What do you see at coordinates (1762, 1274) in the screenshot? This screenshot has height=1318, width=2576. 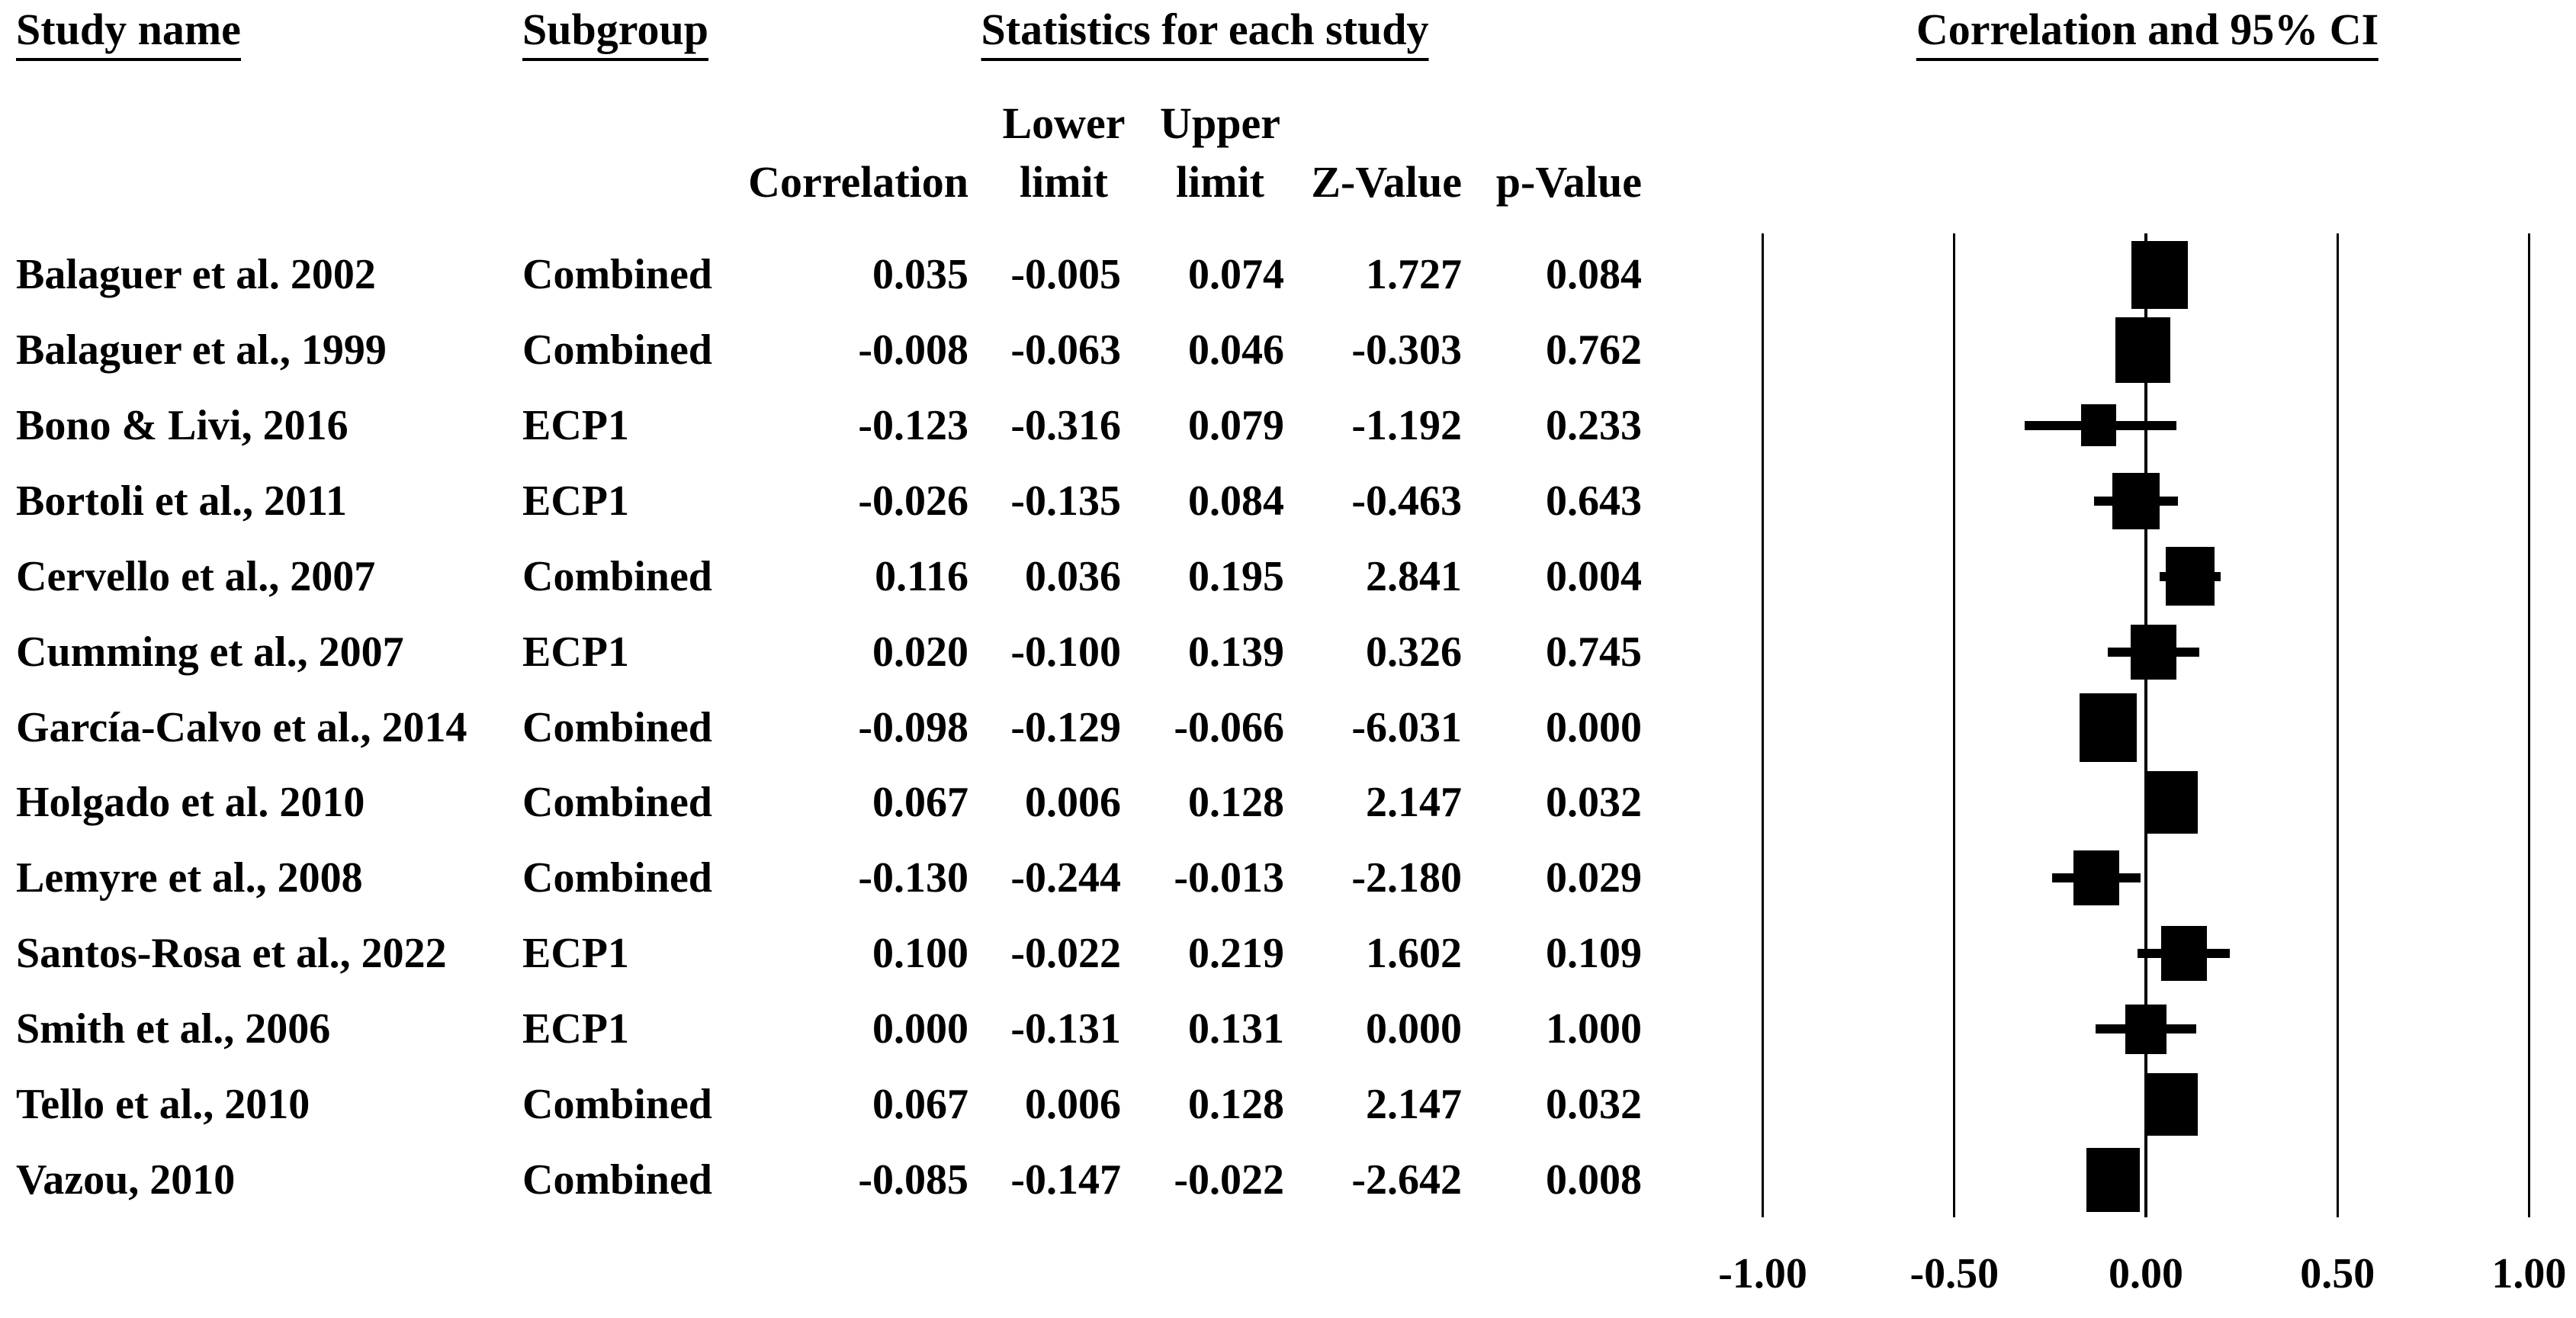 I see `axis-tick-label: -1.00` at bounding box center [1762, 1274].